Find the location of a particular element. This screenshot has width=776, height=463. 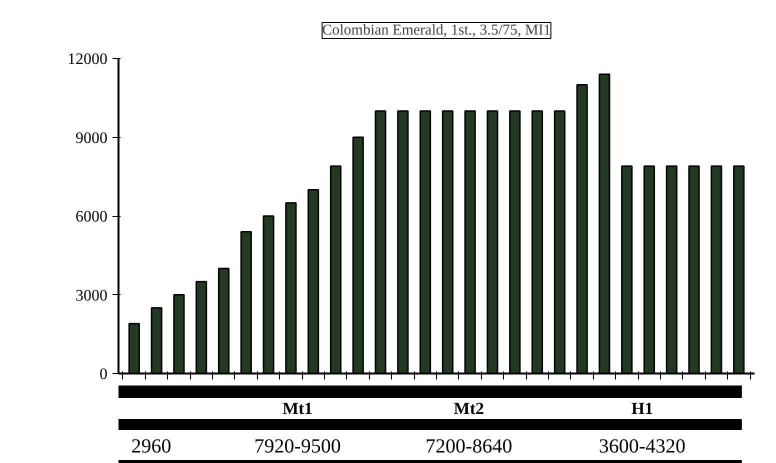

text: H1 is located at coordinates (642, 408).